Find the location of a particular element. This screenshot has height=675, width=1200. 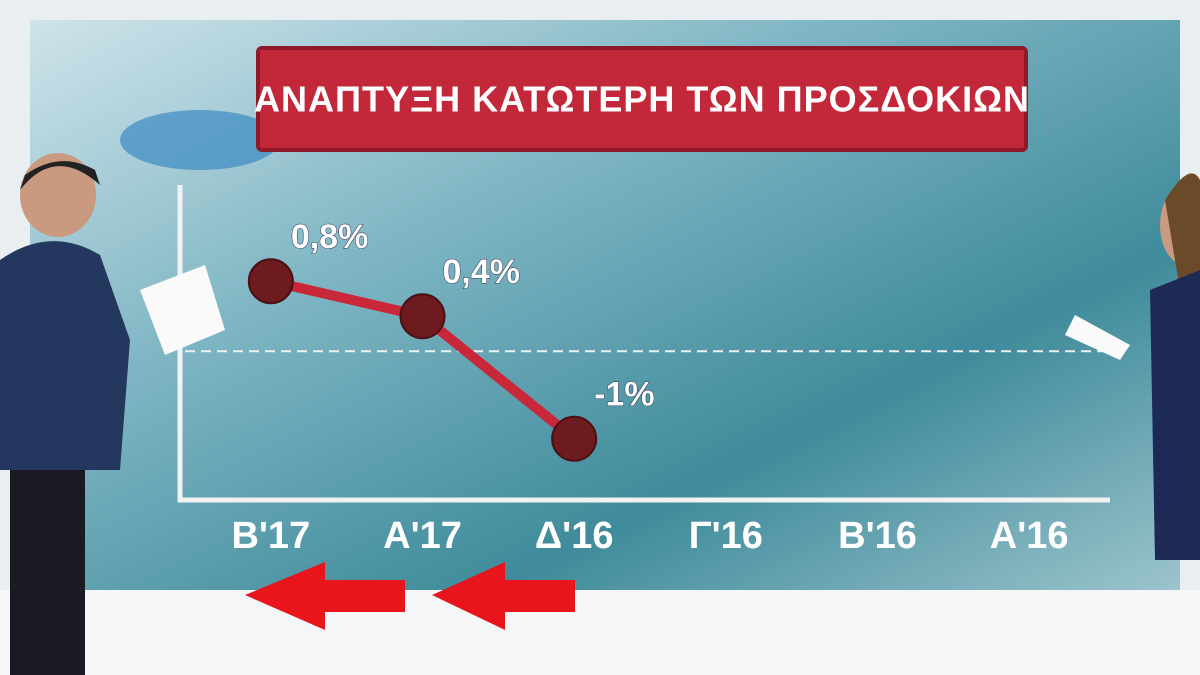

x-tick-label: Β'17 is located at coordinates (270, 536).